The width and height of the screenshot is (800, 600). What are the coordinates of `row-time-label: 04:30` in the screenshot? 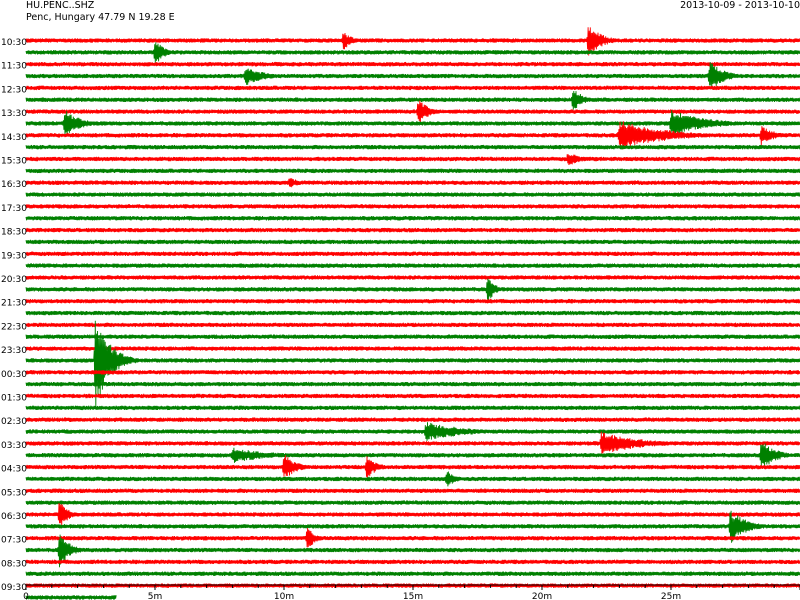 It's located at (14, 470).